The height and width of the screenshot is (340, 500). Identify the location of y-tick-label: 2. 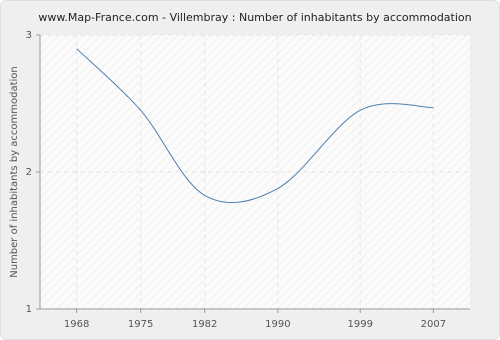
(29, 172).